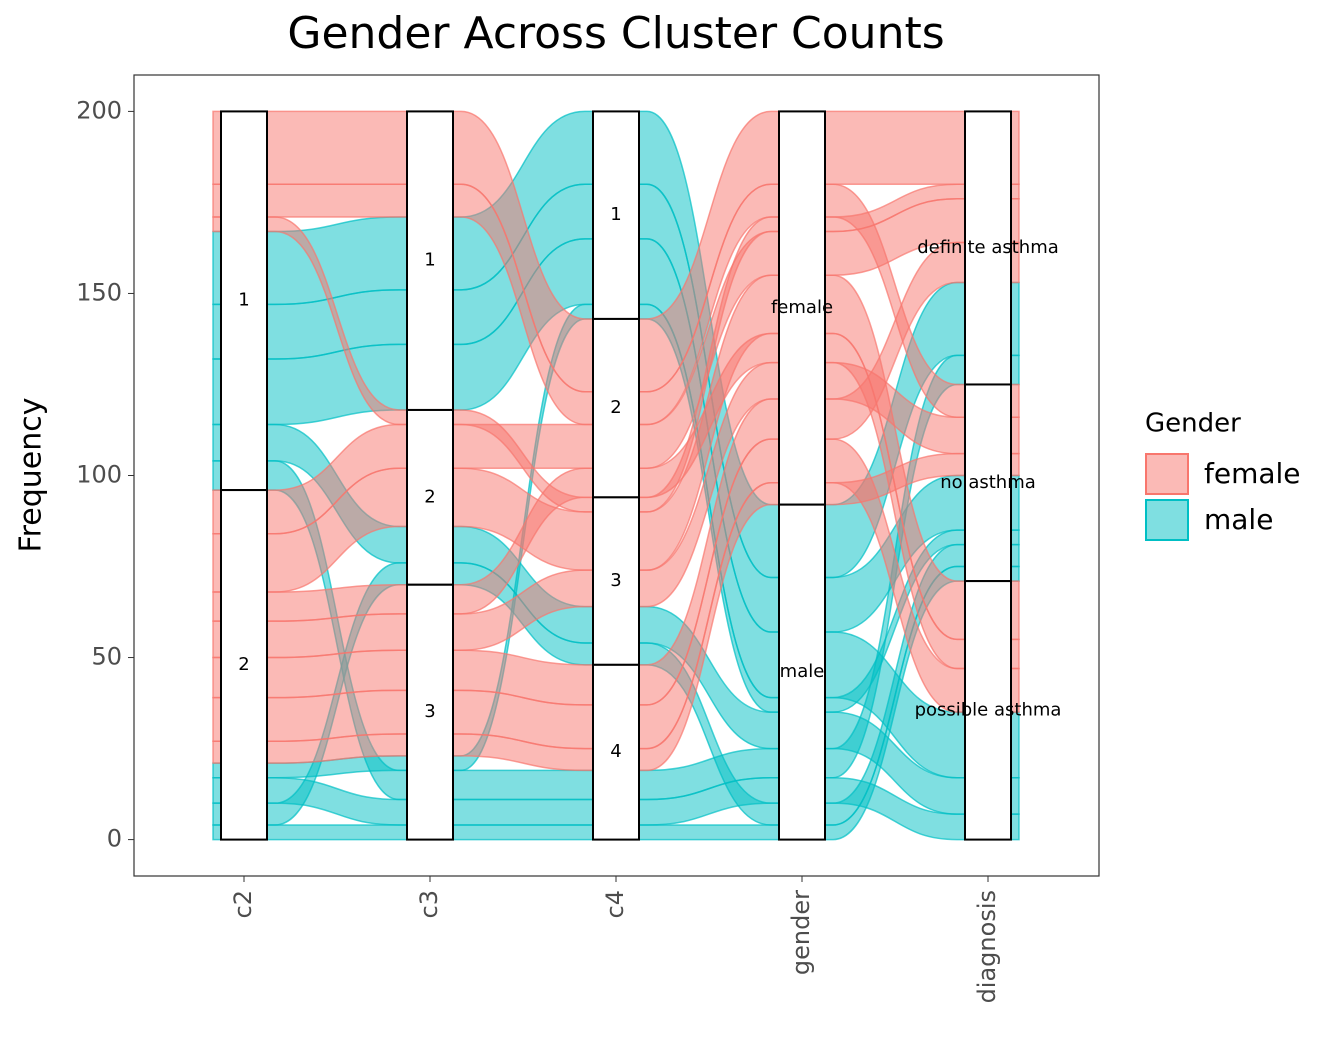 This screenshot has width=1344, height=1056. I want to click on stratum-label: possible asthma, so click(988, 709).